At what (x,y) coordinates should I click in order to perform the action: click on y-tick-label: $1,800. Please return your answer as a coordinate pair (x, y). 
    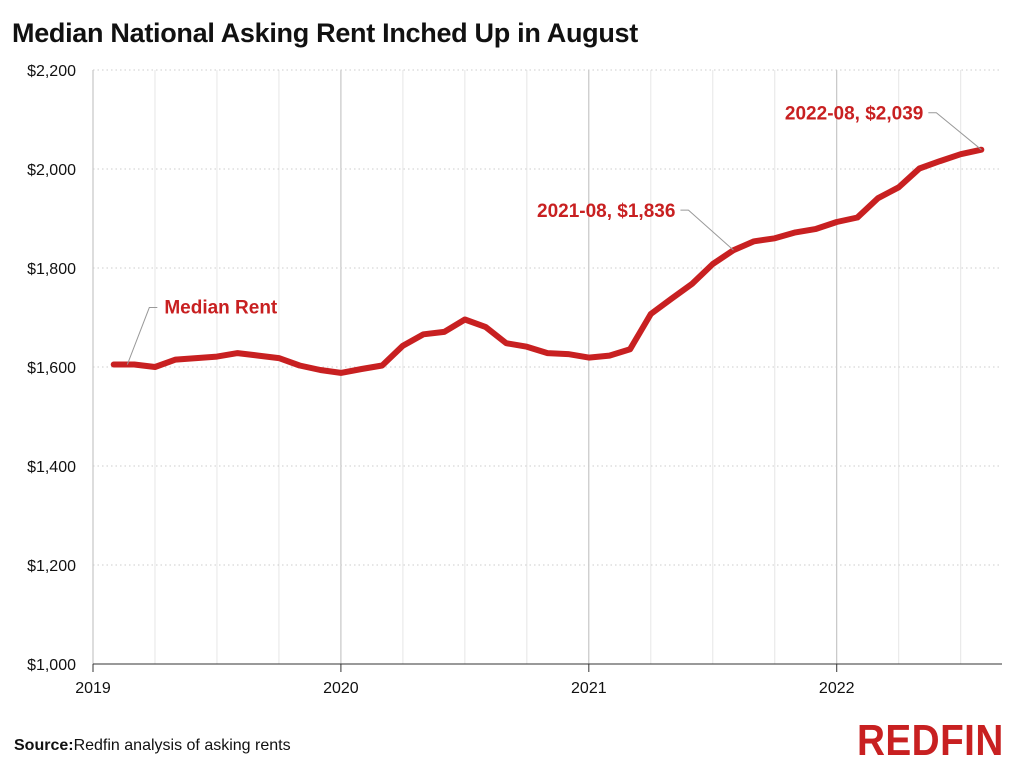
    Looking at the image, I should click on (51, 269).